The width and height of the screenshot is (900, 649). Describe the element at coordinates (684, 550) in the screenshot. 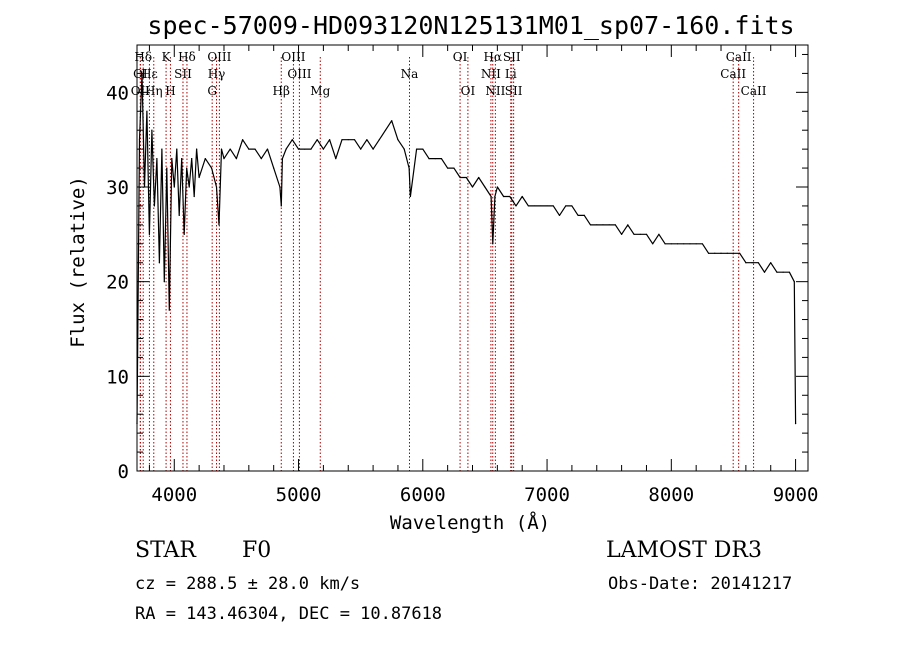

I see `survey-name: LAMOST DR3` at that location.